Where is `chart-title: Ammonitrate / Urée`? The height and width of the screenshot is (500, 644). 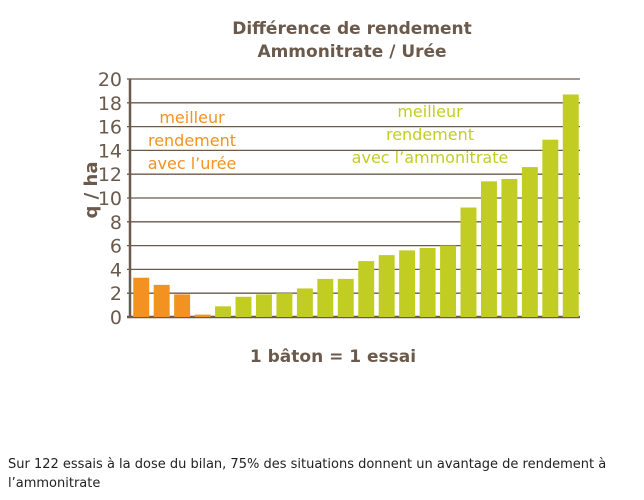
chart-title: Ammonitrate / Urée is located at coordinates (351, 52).